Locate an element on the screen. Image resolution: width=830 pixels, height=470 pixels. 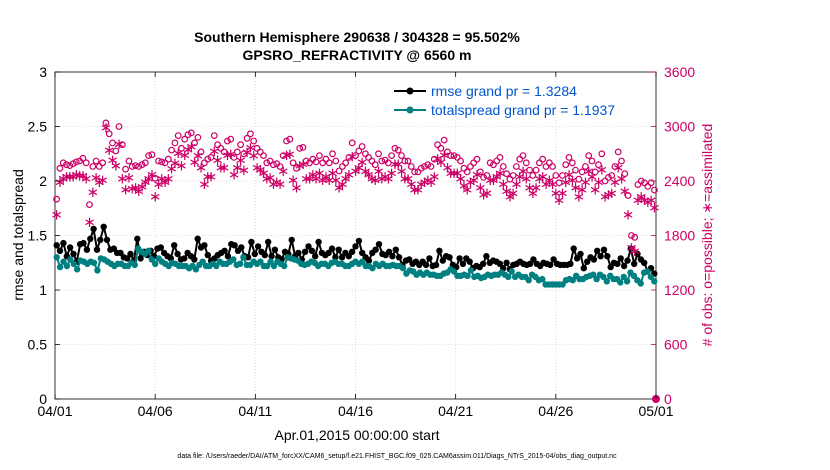
y-tick-label: 0.5 is located at coordinates (38, 345).